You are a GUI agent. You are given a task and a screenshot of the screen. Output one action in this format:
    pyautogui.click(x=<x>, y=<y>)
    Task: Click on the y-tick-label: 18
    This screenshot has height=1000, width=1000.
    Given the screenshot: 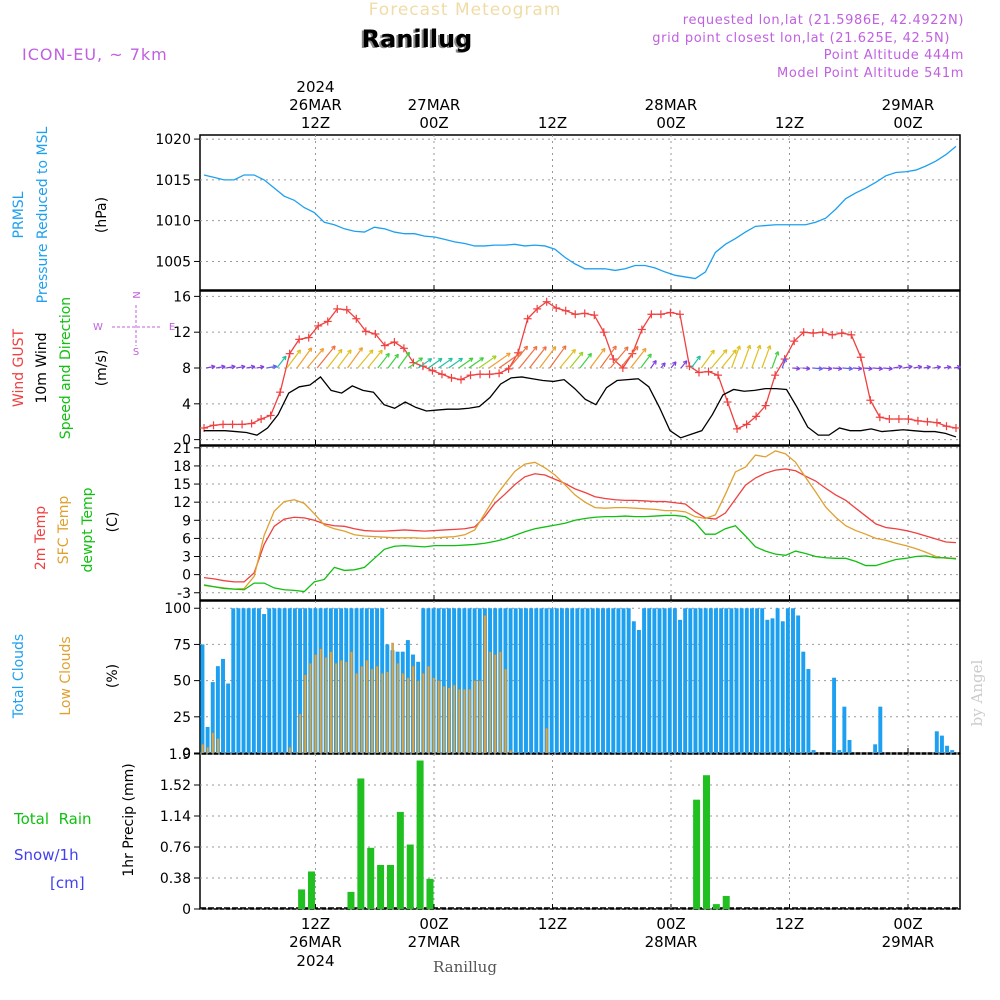 What is the action you would take?
    pyautogui.click(x=182, y=467)
    